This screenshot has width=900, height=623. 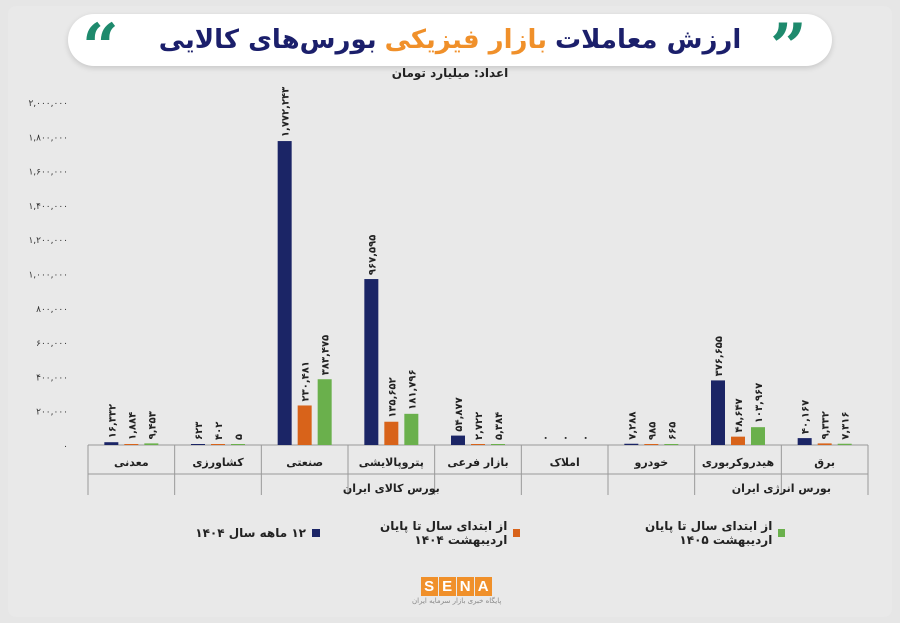 What do you see at coordinates (131, 462) in the screenshot?
I see `category-label: معدنی` at bounding box center [131, 462].